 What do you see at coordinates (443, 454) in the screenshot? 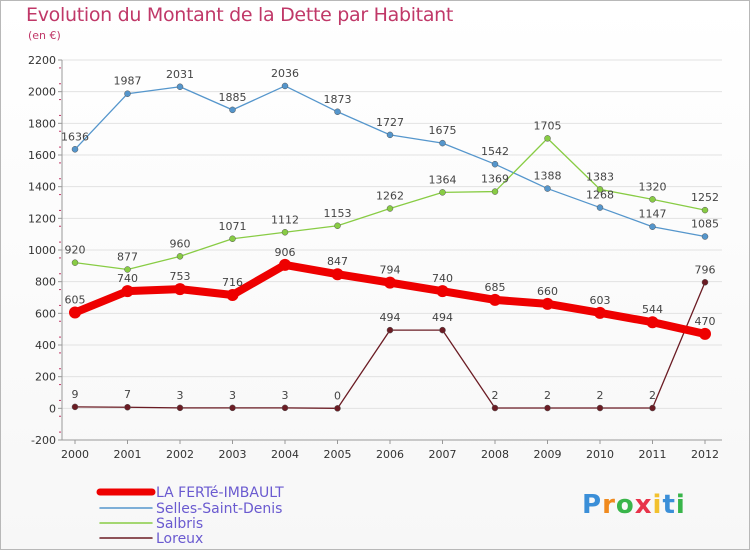
I see `x-tick-label: 2007` at bounding box center [443, 454].